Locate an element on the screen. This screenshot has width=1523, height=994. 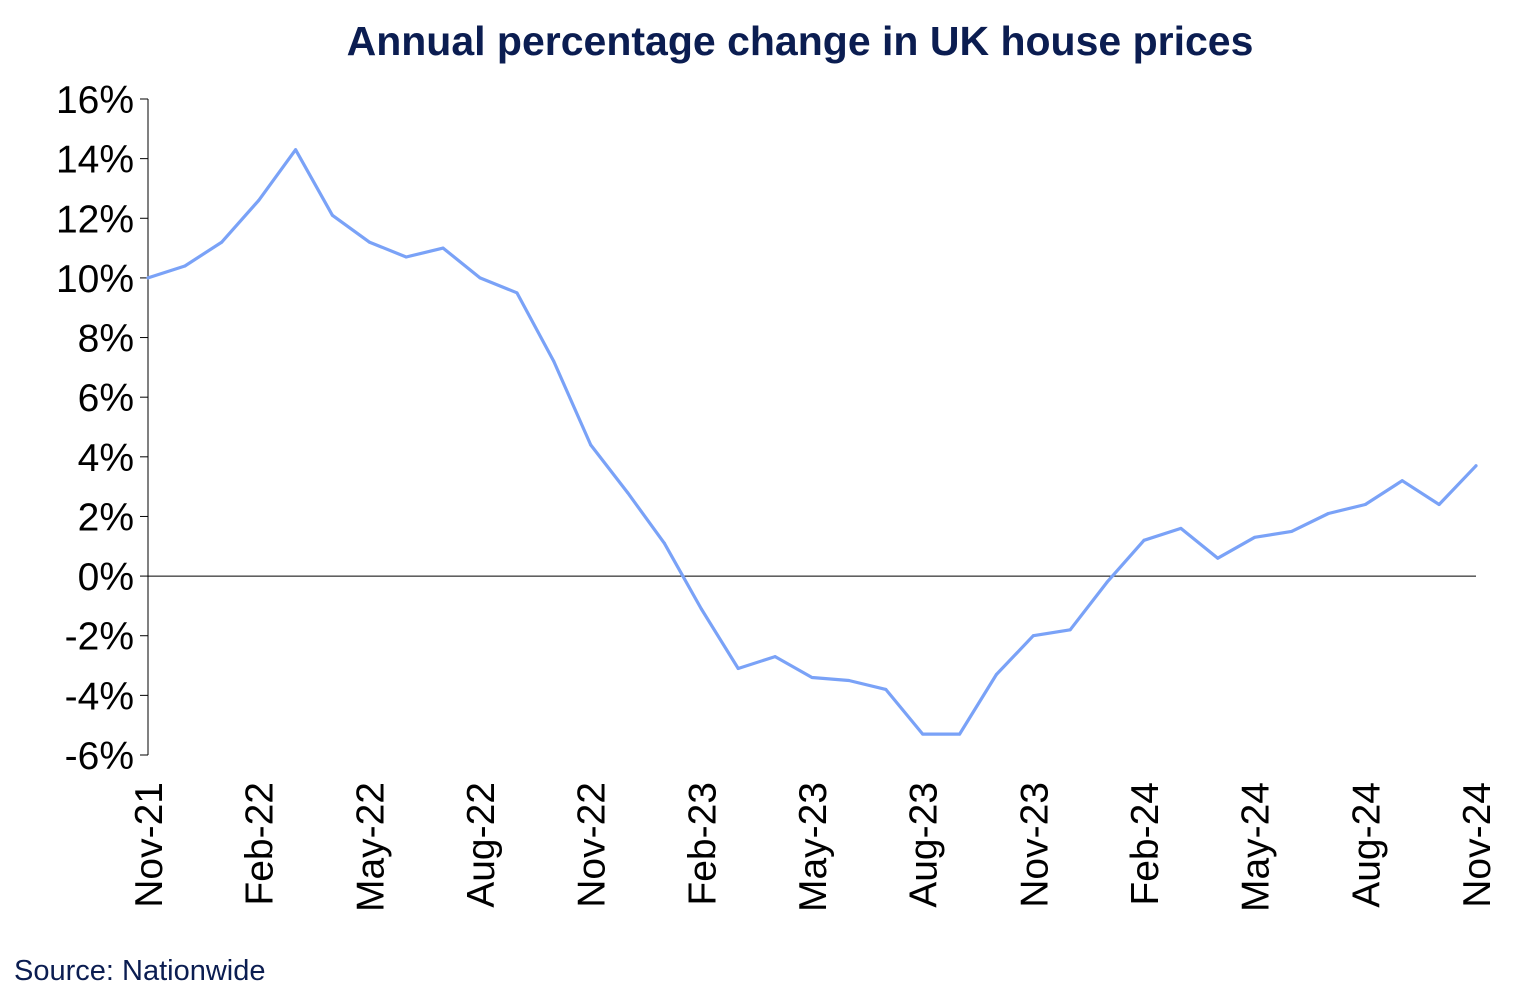
x-tick-label: Aug-22 is located at coordinates (481, 845).